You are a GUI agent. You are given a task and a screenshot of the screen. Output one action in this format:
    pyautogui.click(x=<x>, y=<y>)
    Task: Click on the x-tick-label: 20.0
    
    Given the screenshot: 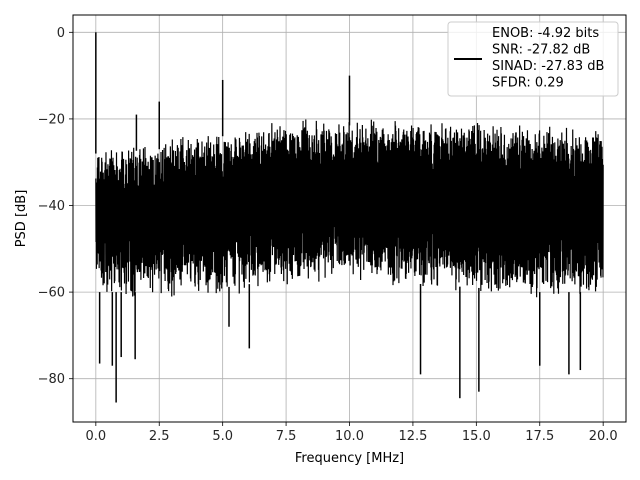 What is the action you would take?
    pyautogui.click(x=603, y=436)
    